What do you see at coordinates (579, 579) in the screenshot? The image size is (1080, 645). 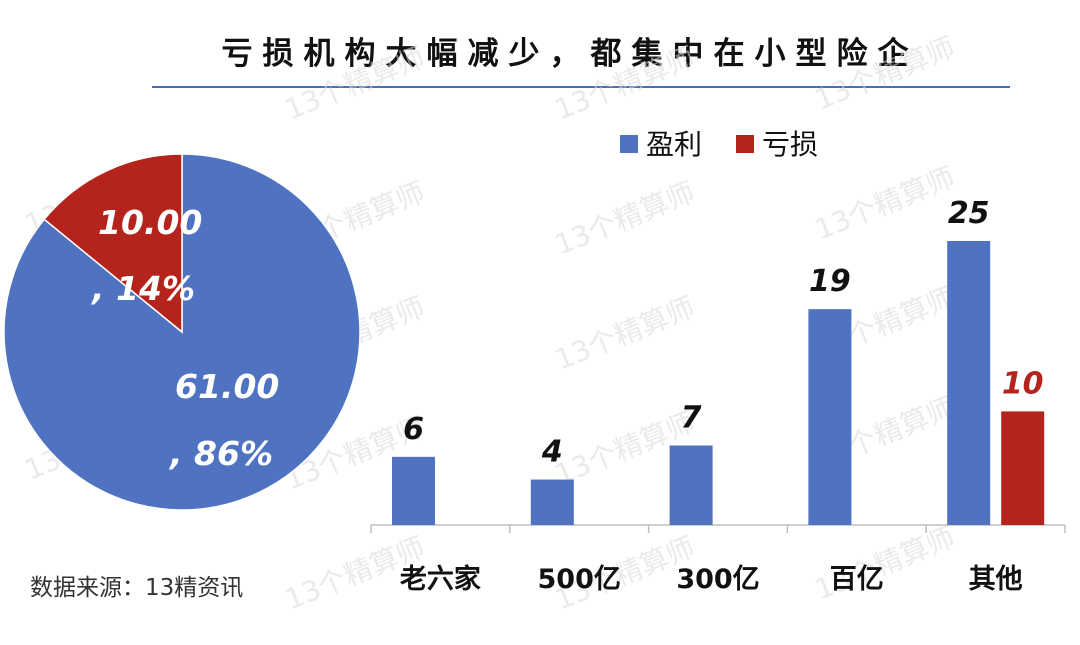 I see `x-tick-label: 500亿` at bounding box center [579, 579].